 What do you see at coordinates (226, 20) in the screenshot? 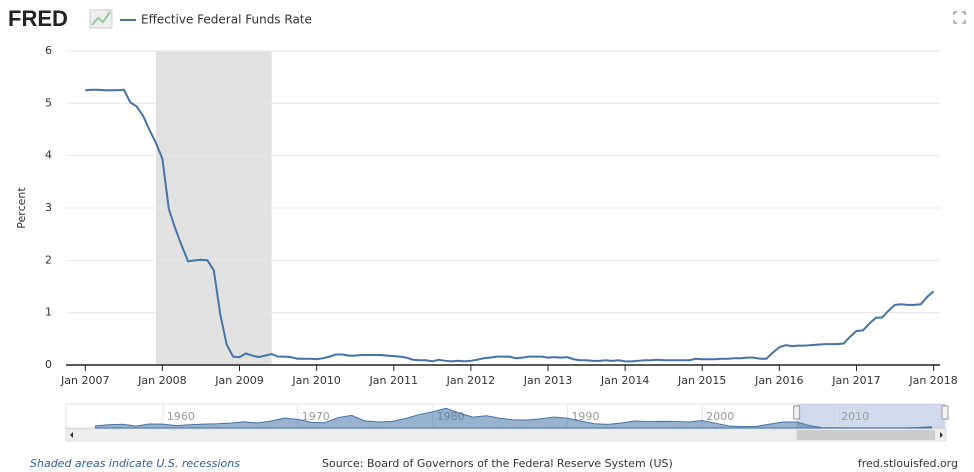
I see `legend-label: Effective Federal Funds Rate` at bounding box center [226, 20].